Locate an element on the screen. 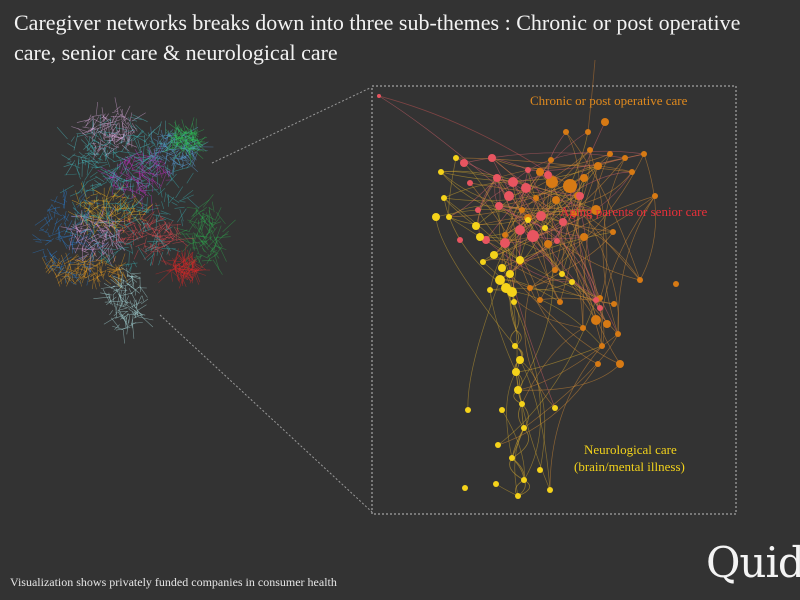 The image size is (800, 600). cluster-label-senior: Aging parents or senior care is located at coordinates (634, 211).